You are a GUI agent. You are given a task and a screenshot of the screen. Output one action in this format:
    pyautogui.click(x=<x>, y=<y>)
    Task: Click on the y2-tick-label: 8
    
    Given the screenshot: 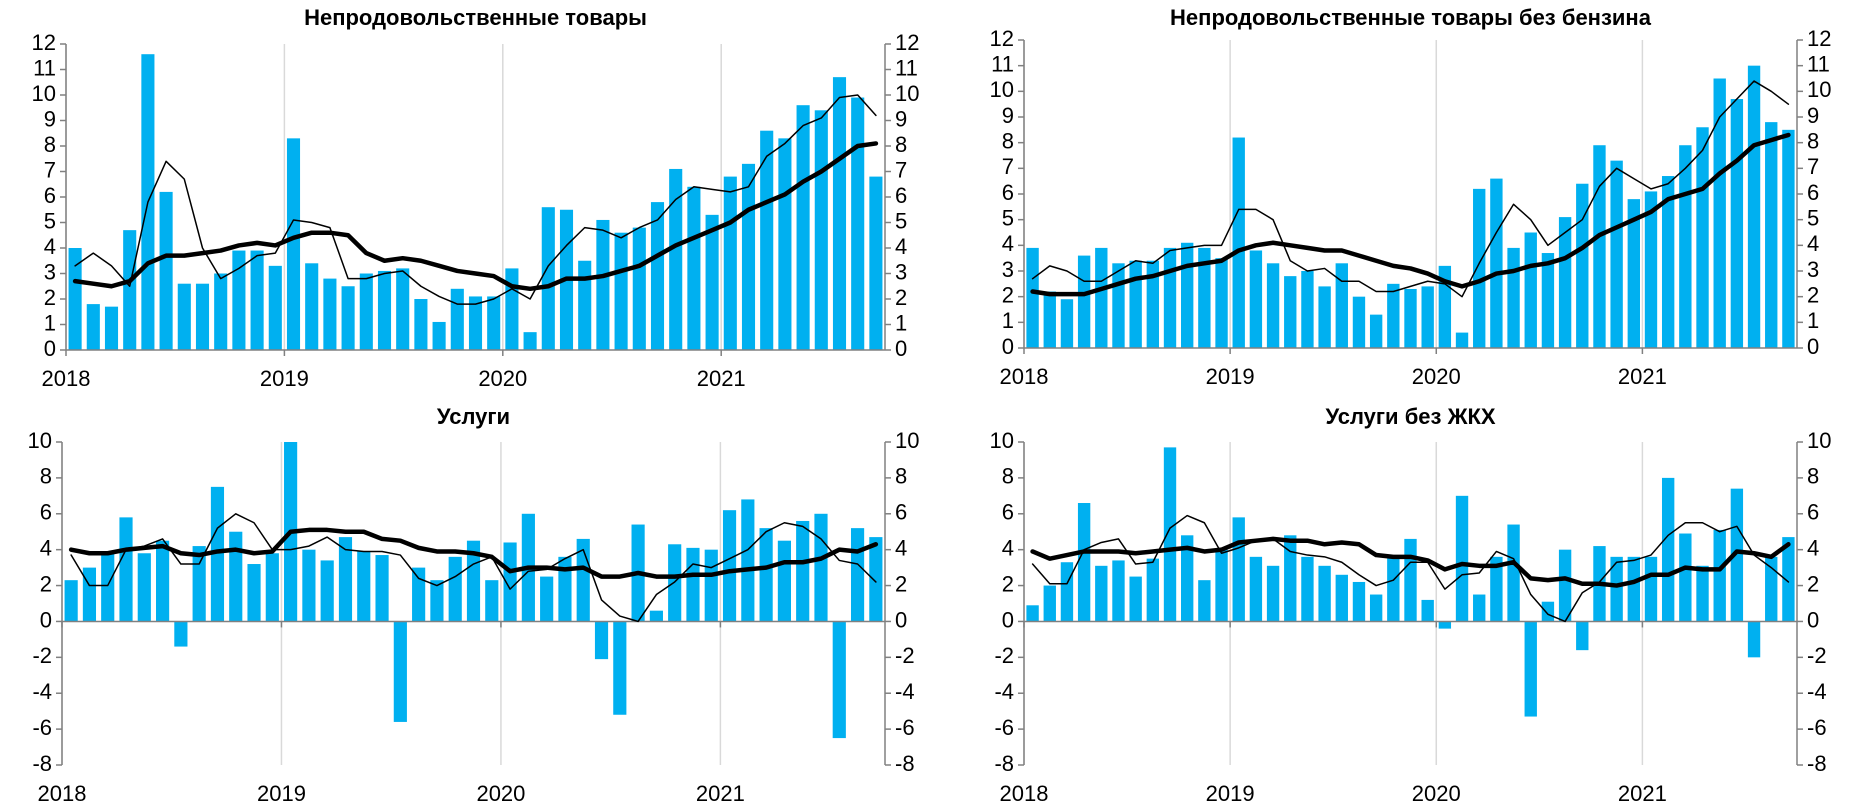 What is the action you would take?
    pyautogui.click(x=1813, y=476)
    